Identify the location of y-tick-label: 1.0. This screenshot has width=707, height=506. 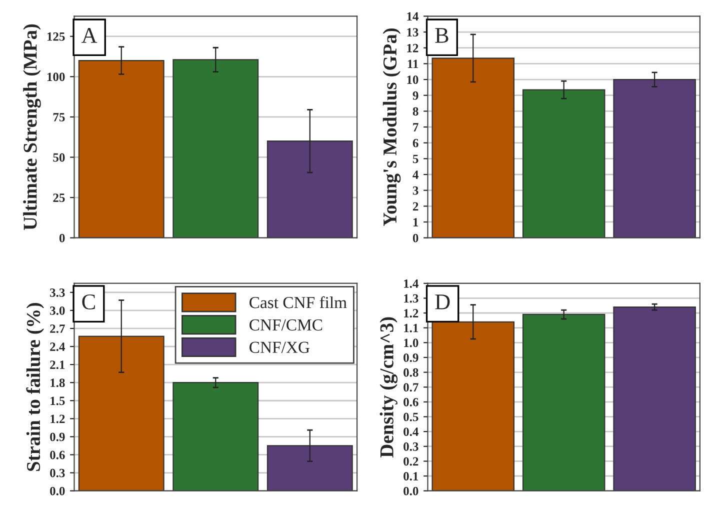
(411, 343).